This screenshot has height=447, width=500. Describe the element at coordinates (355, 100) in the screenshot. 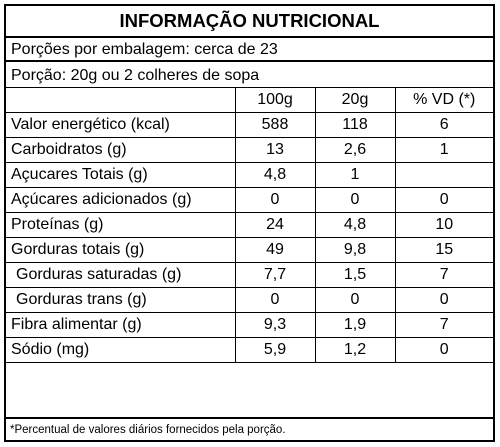

I see `column-header-20g: 20g` at that location.